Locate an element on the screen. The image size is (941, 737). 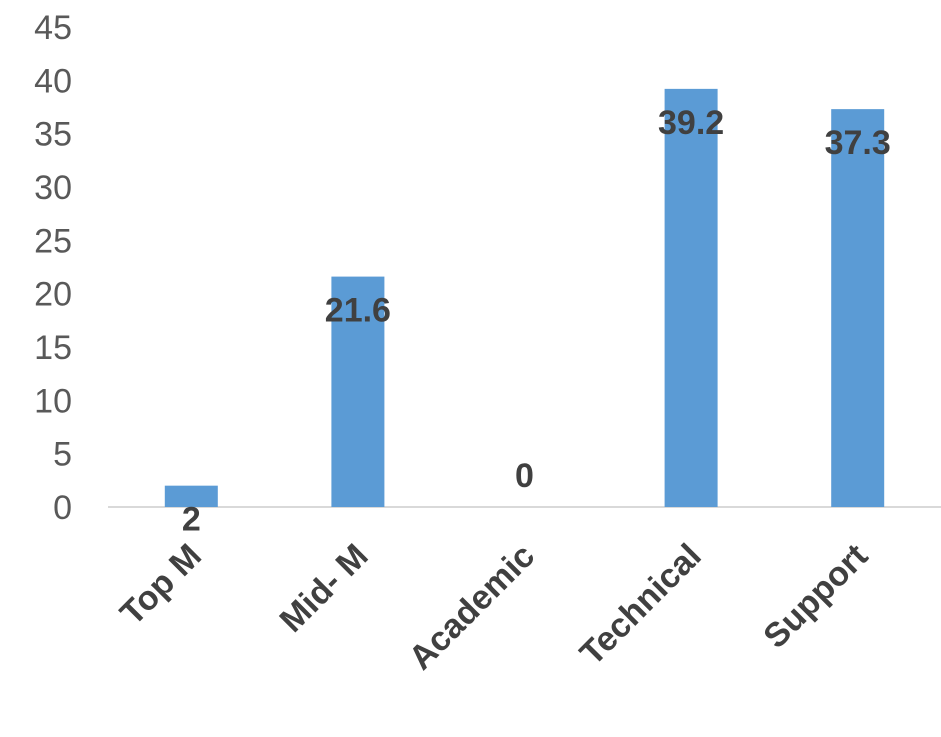
x-tick-label: Mid- M is located at coordinates (324, 588).